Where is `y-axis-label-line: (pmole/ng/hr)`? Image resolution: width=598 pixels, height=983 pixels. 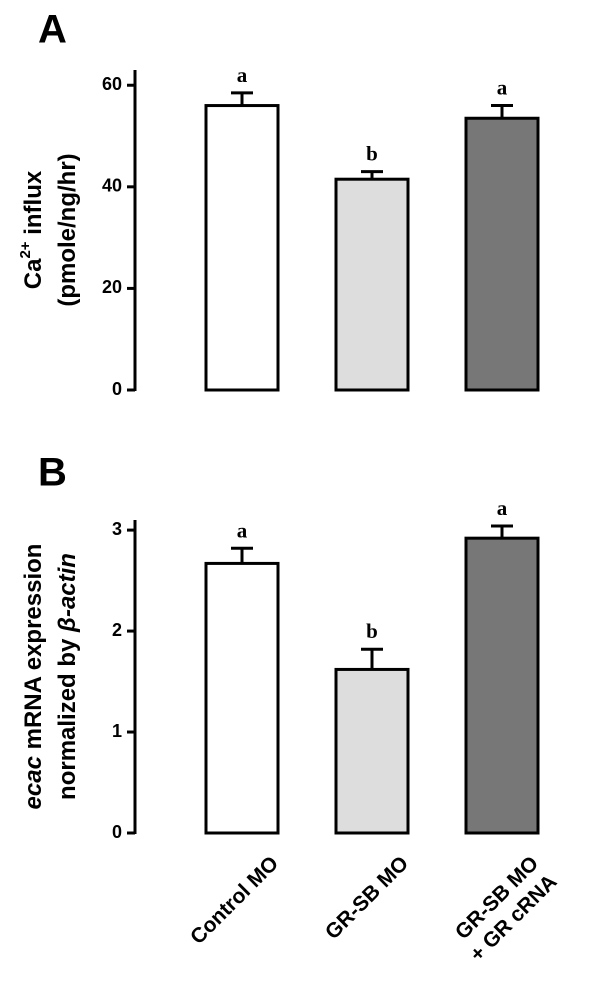
y-axis-label-line: (pmole/ng/hr) is located at coordinates (67, 229).